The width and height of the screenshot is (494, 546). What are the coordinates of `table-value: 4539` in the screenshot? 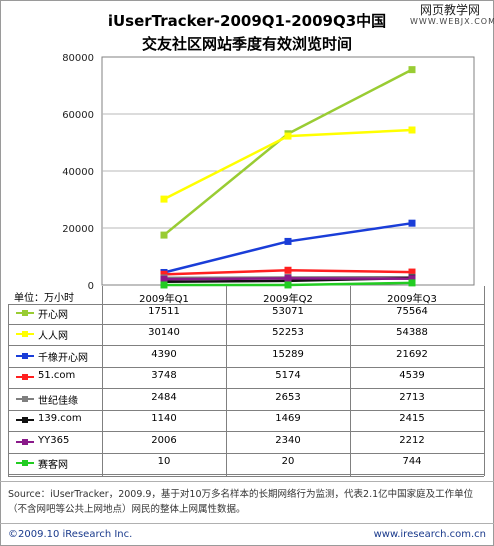 It's located at (412, 376).